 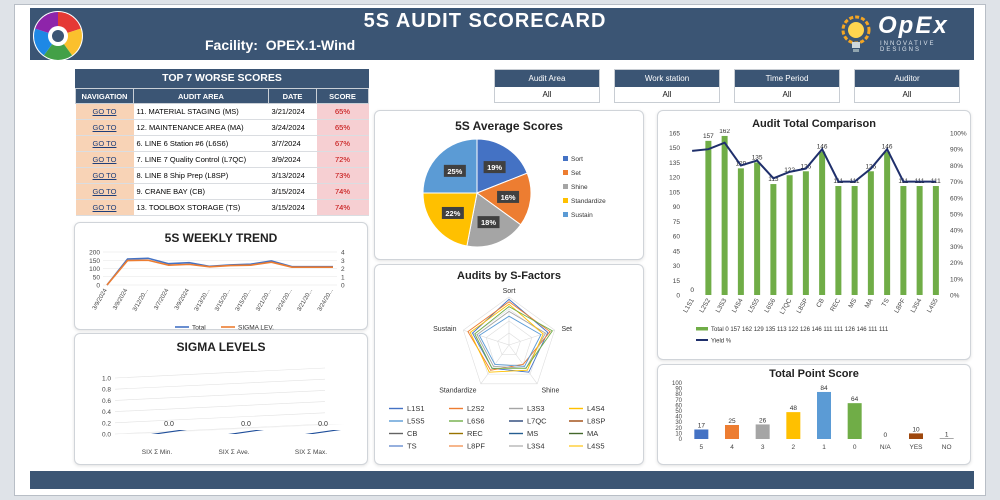 I want to click on filter-label: Work station, so click(x=667, y=78).